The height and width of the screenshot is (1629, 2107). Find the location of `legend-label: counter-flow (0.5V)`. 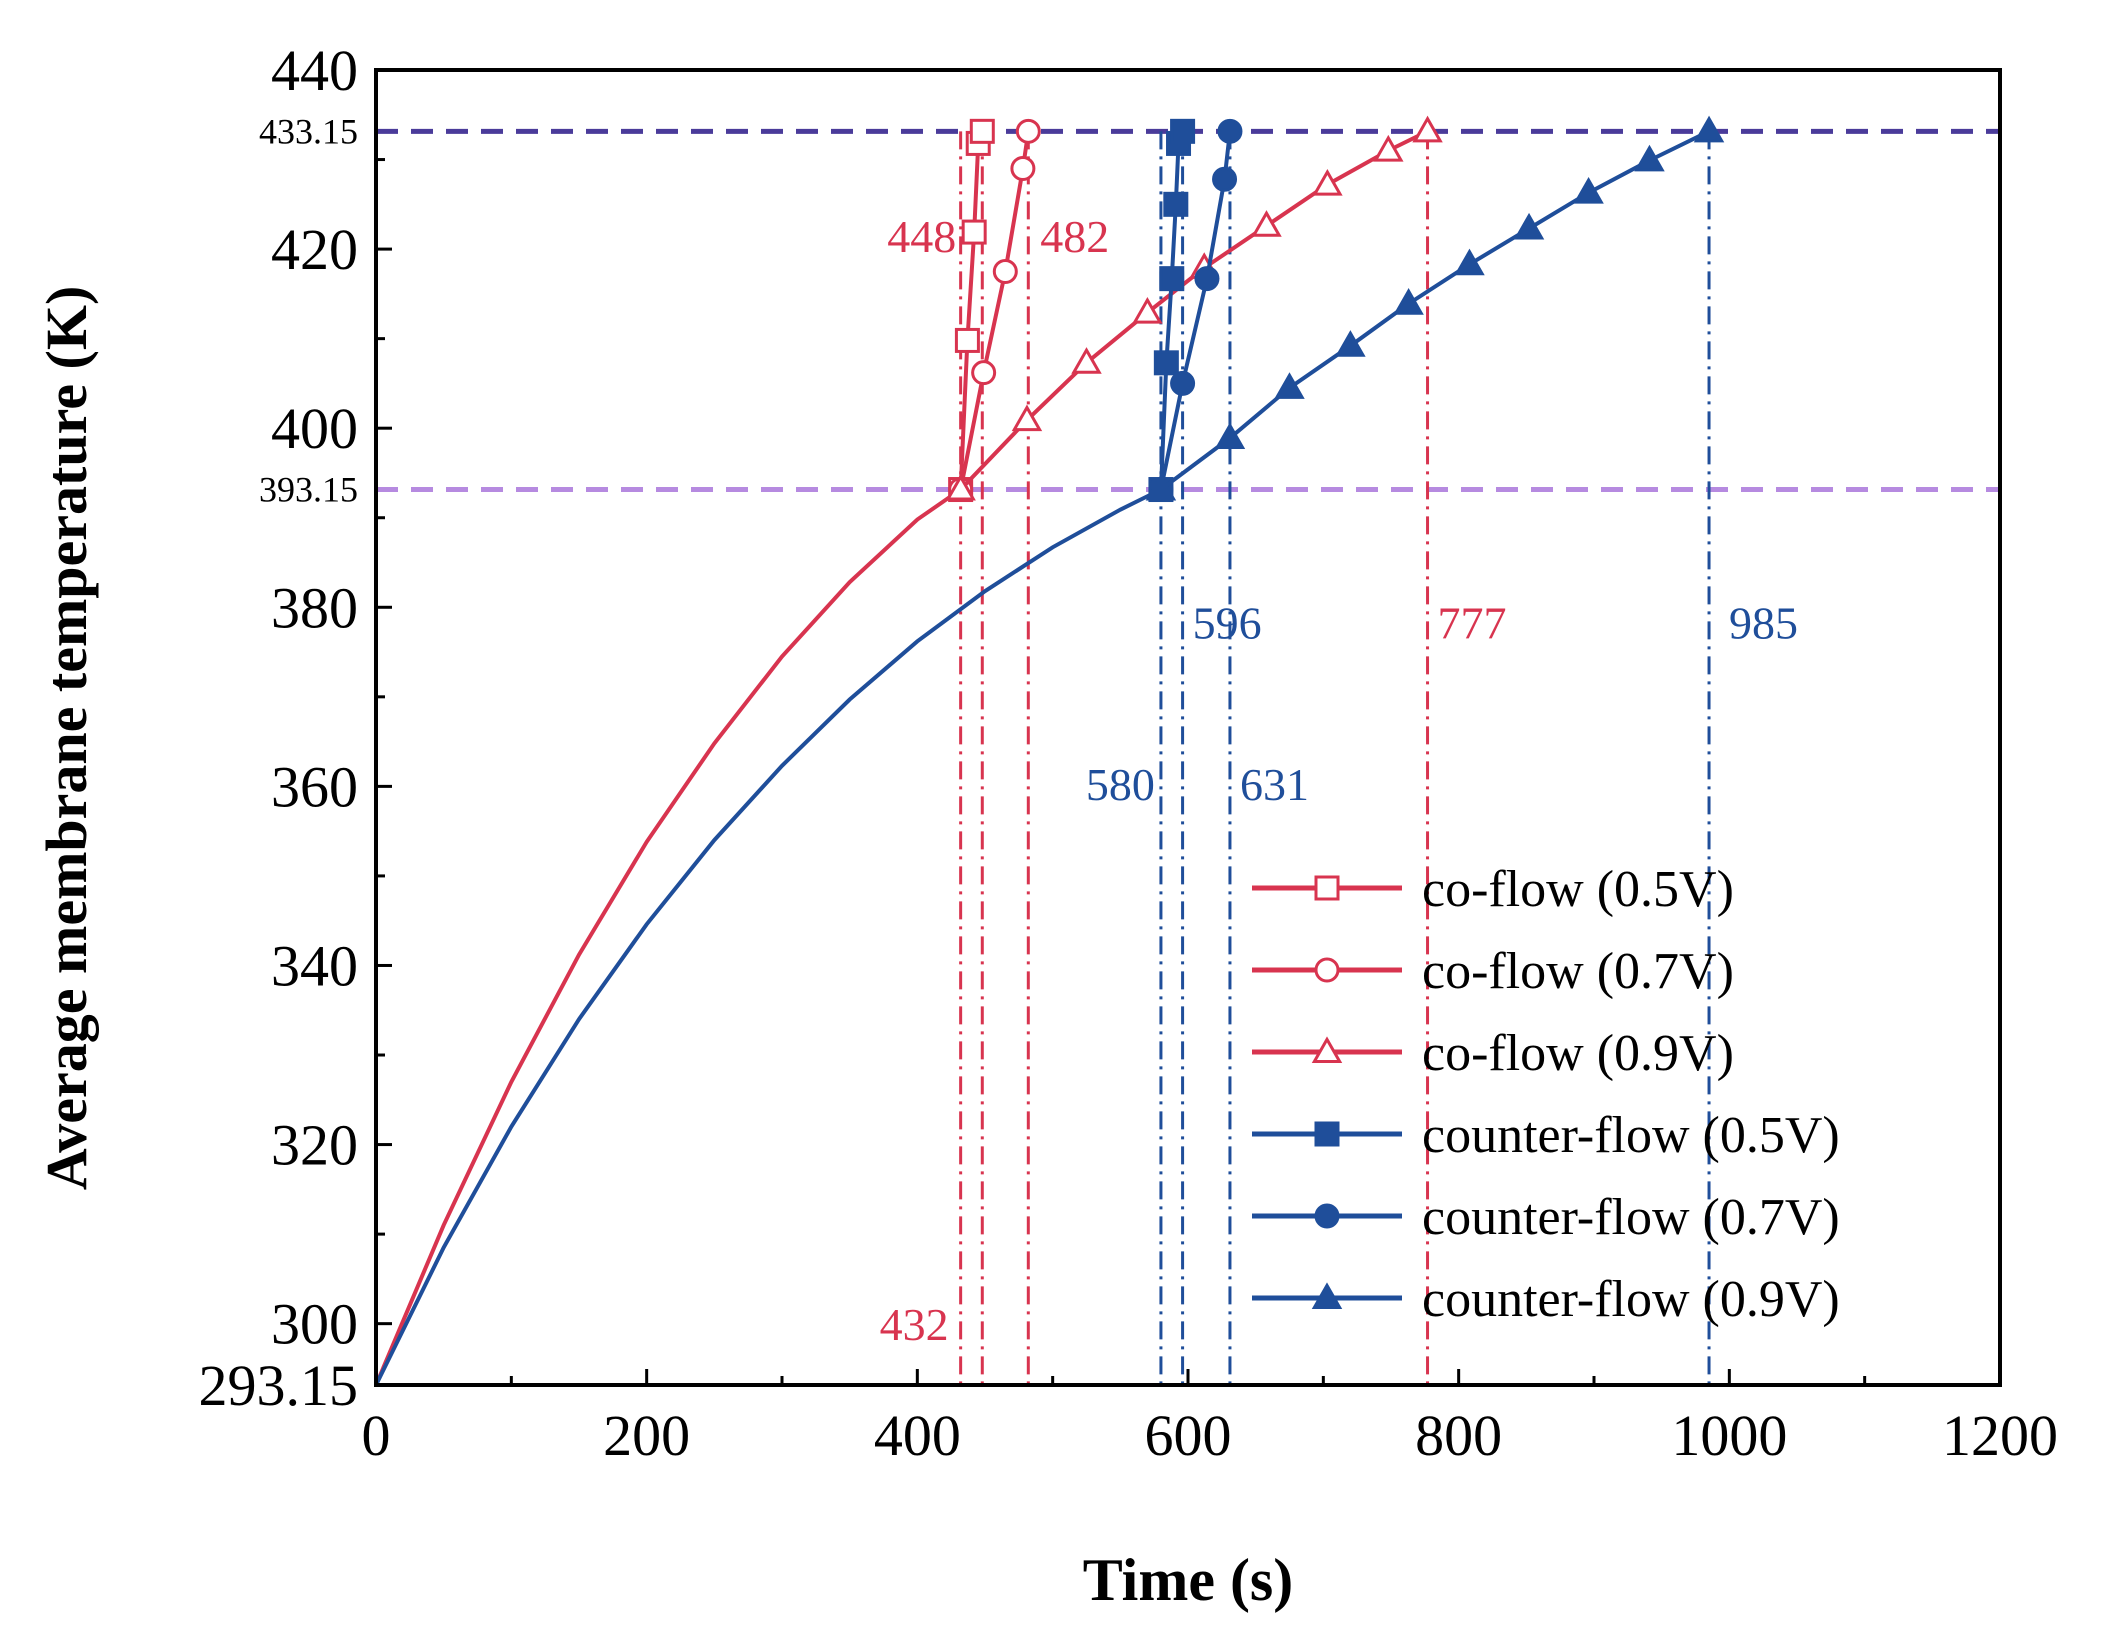

legend-label: counter-flow (0.5V) is located at coordinates (1631, 1135).